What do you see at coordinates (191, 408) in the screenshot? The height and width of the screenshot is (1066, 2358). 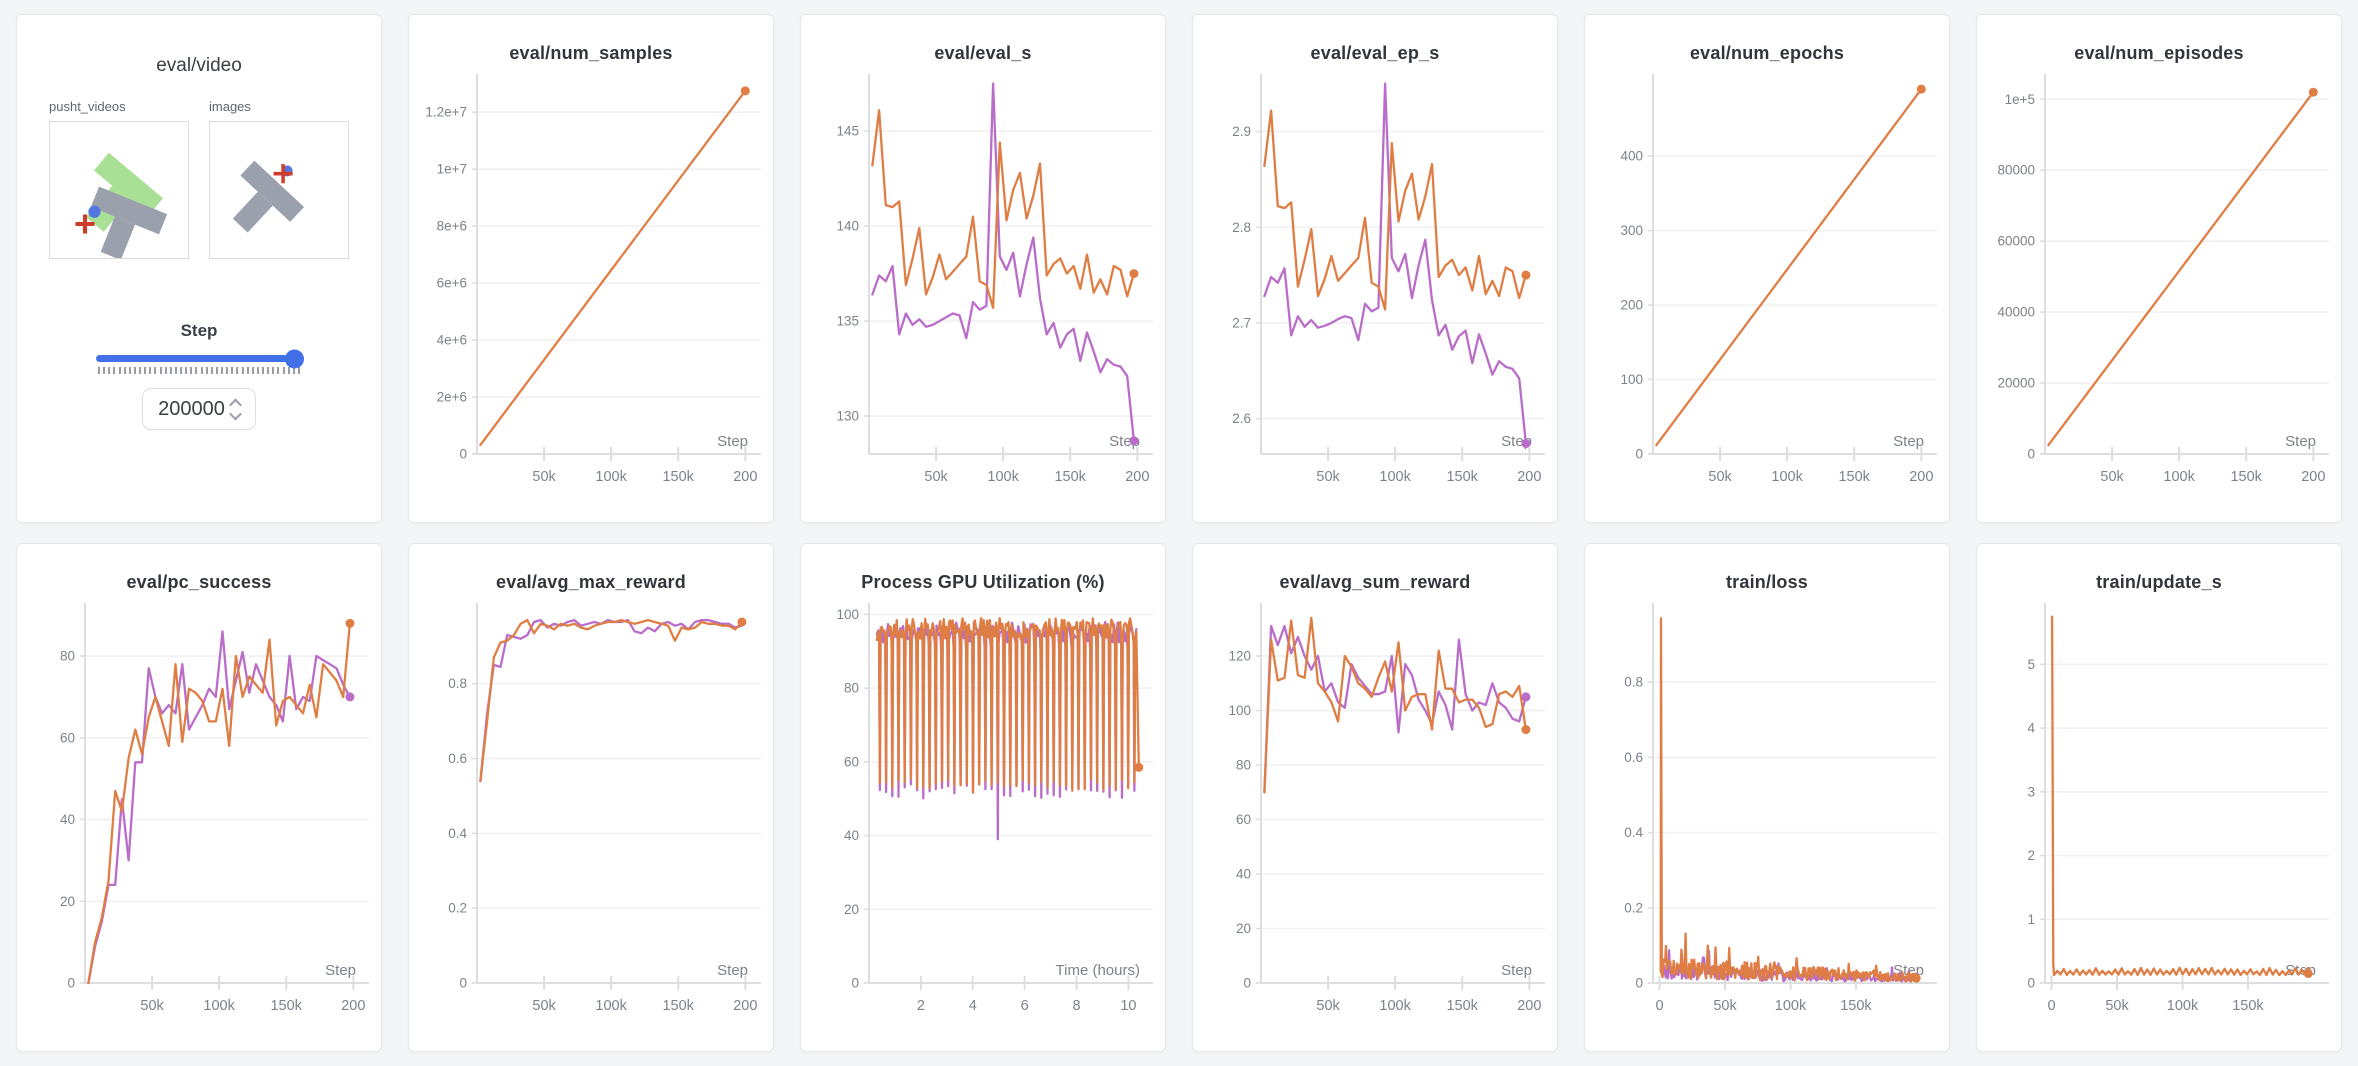 I see `step-value: 200000` at bounding box center [191, 408].